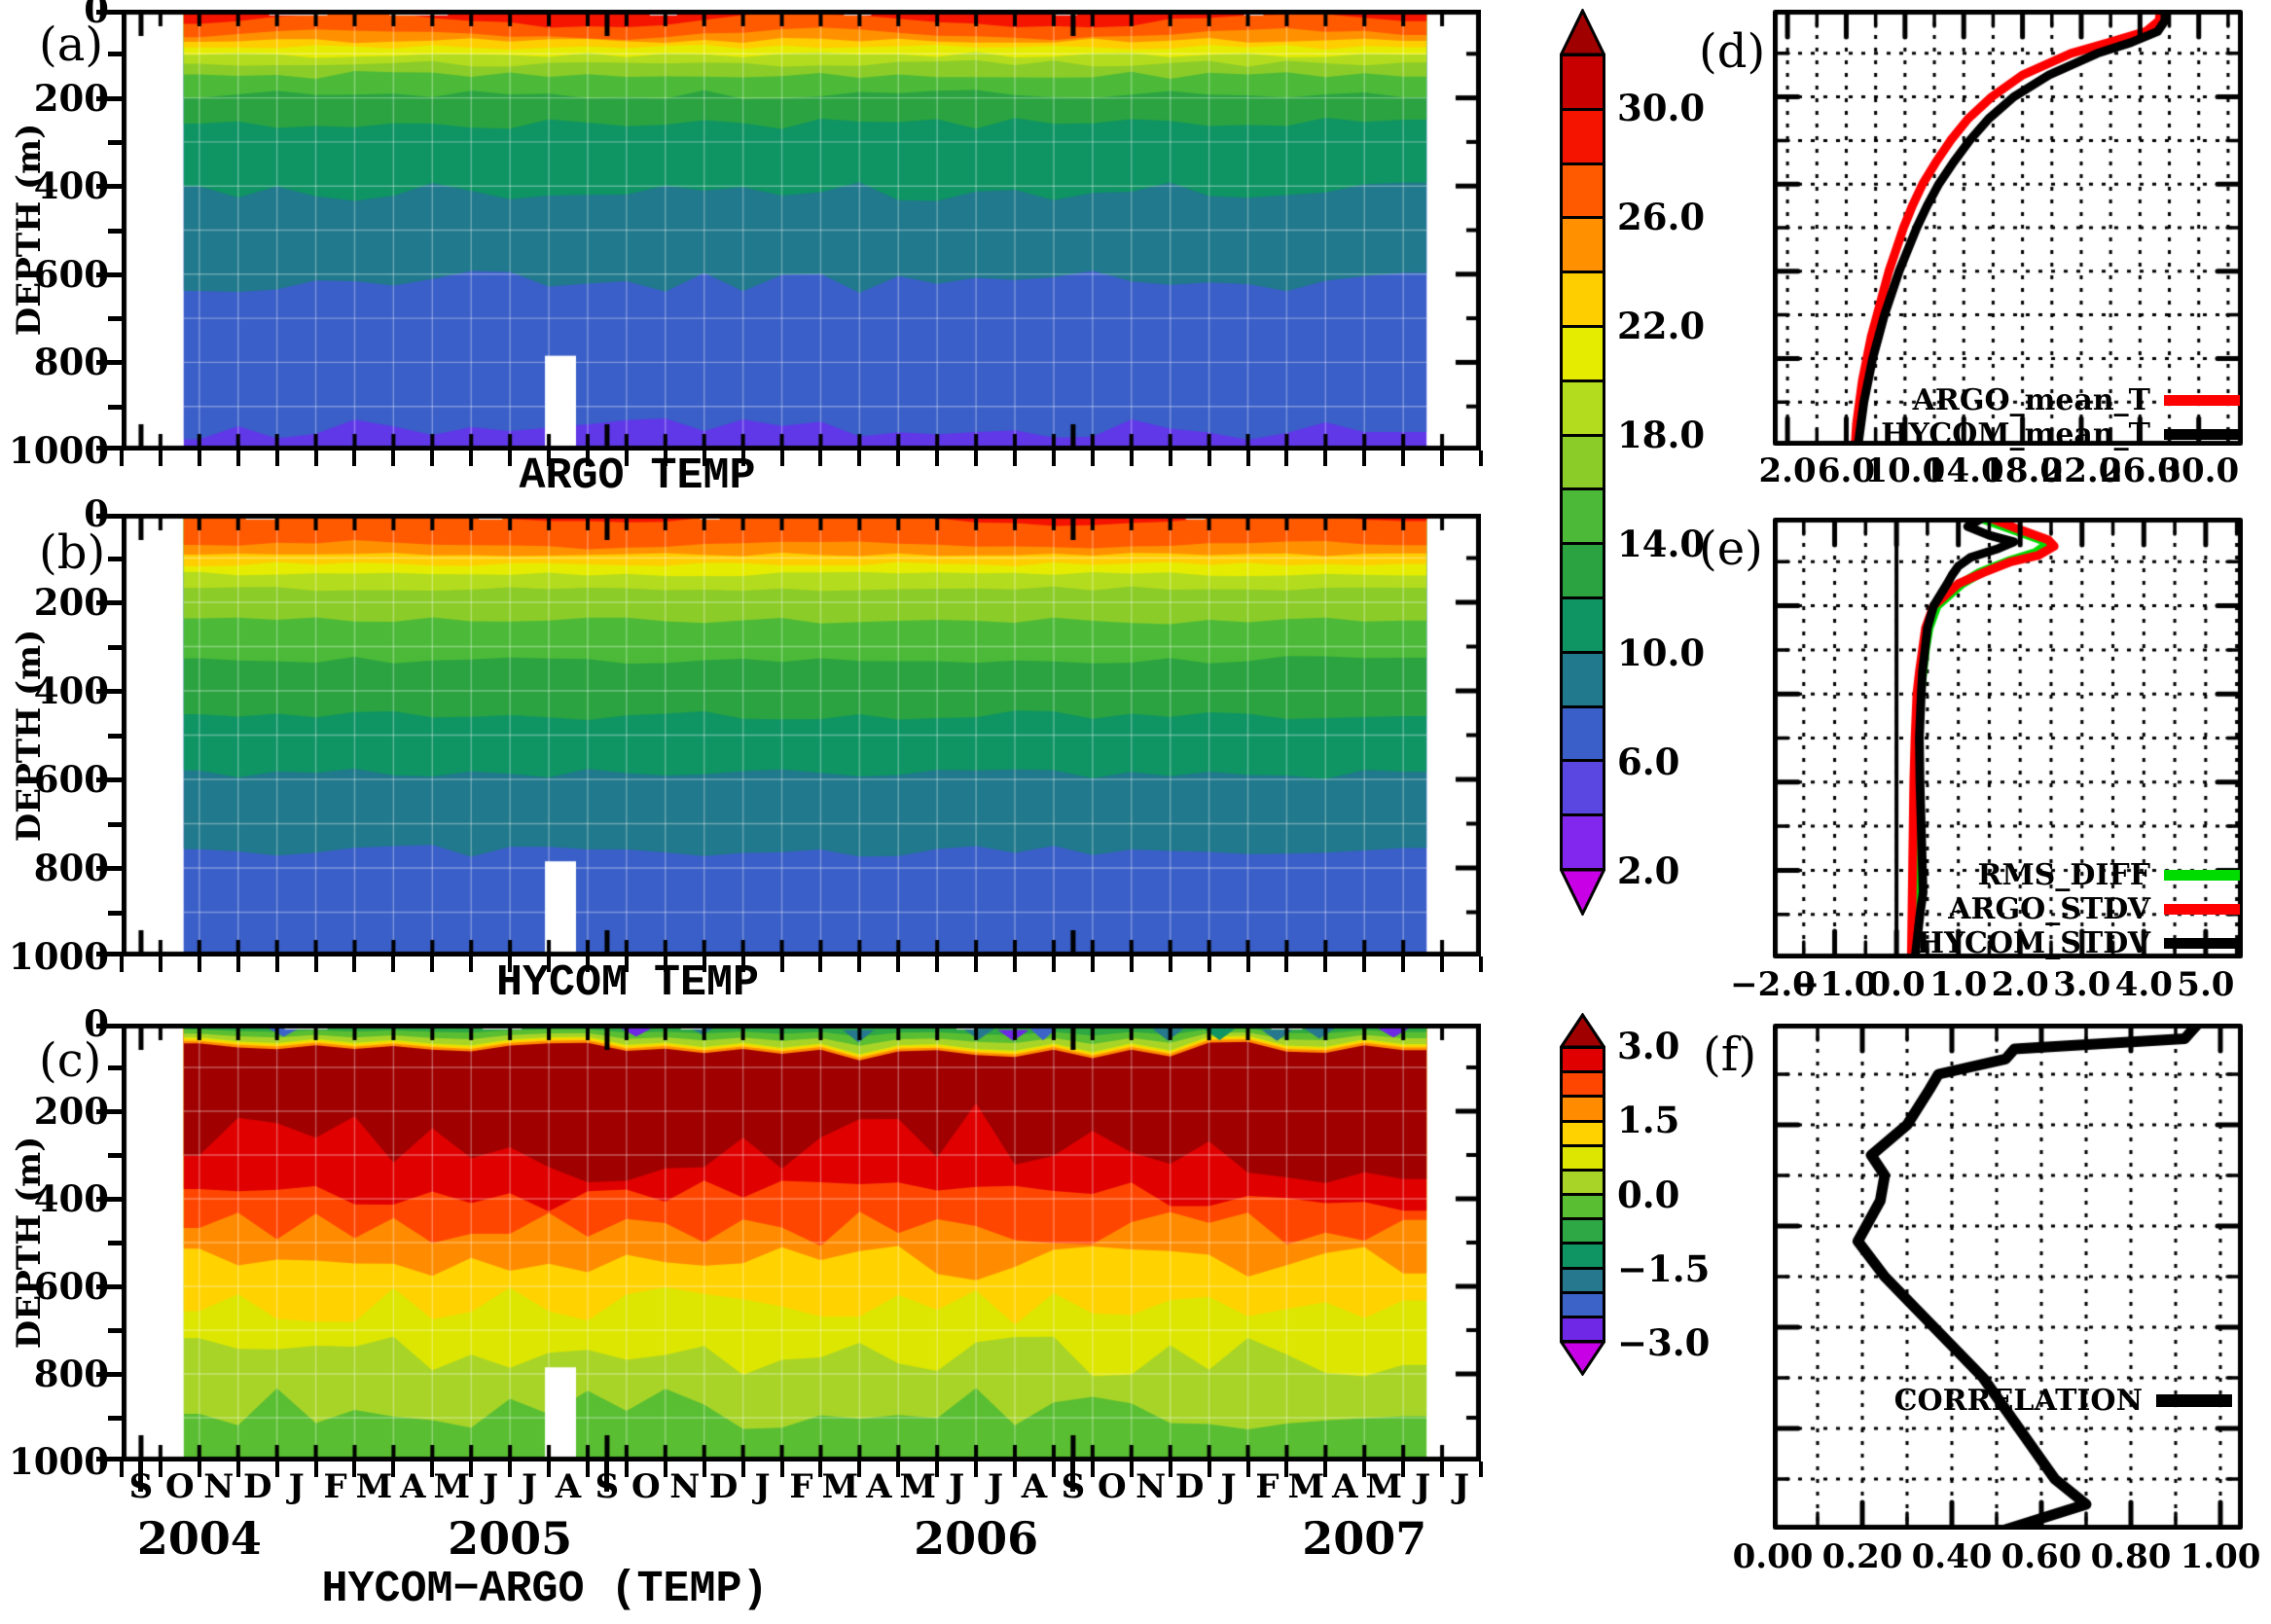 This screenshot has height=1624, width=2271. Describe the element at coordinates (1732, 51) in the screenshot. I see `panel-d-label: (d)` at that location.